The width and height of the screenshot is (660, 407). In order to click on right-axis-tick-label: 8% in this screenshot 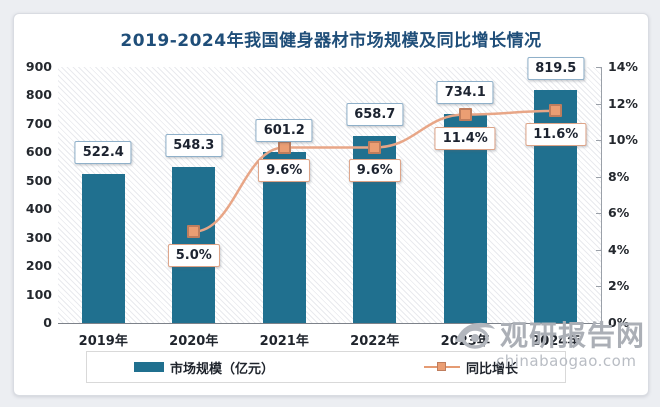, I will do `click(619, 176)`.